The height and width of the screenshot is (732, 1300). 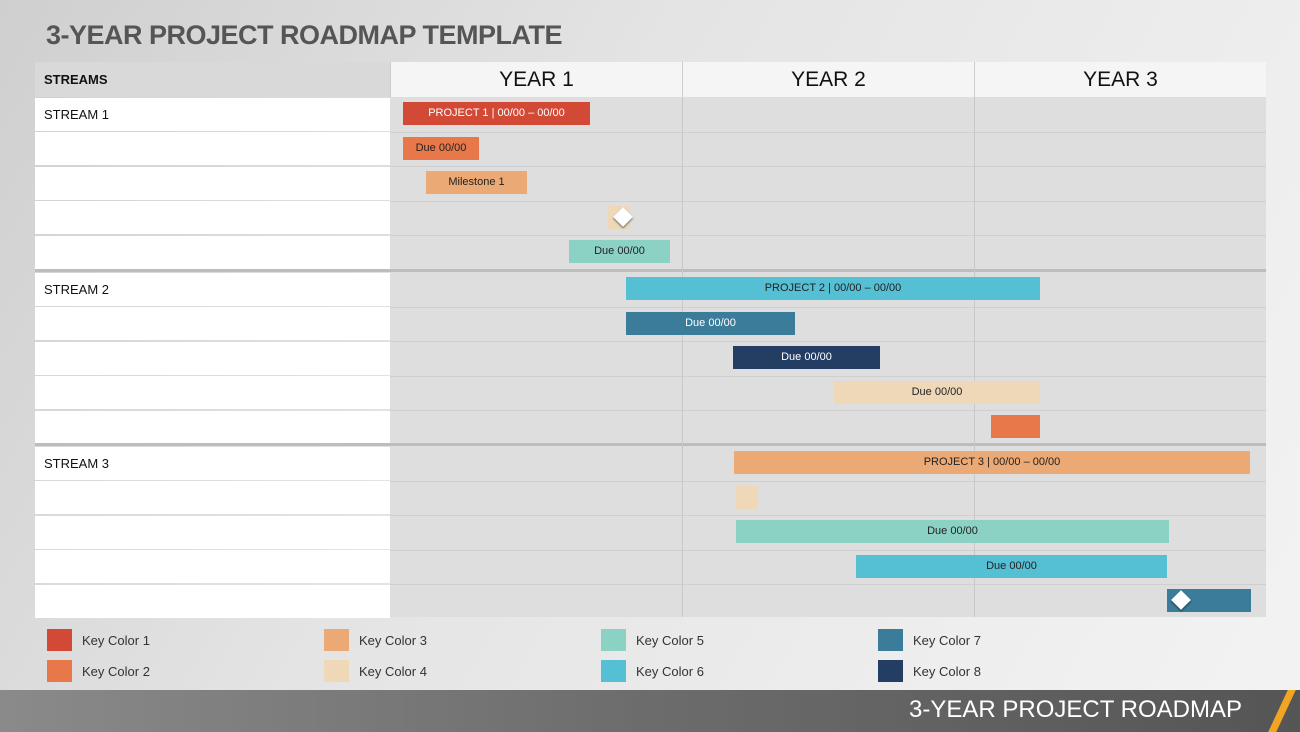 What do you see at coordinates (116, 671) in the screenshot?
I see `legend-label: Key Color 2` at bounding box center [116, 671].